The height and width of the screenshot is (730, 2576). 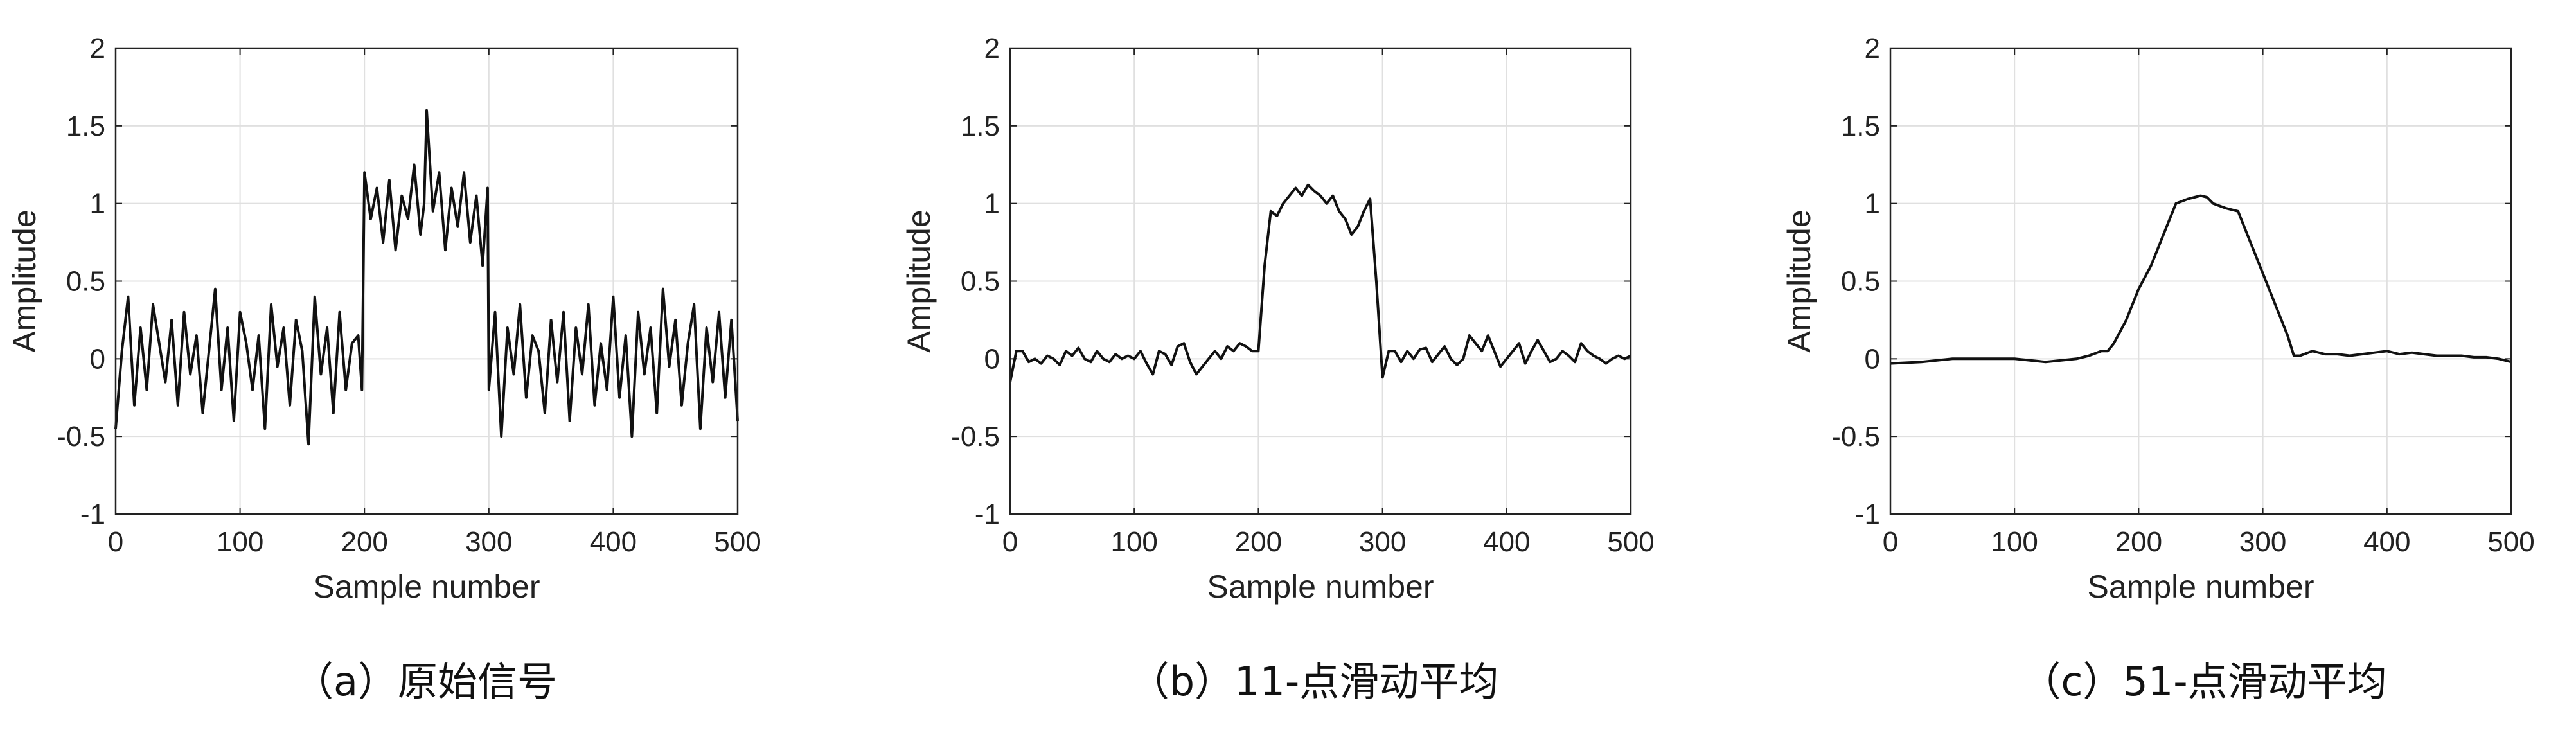 What do you see at coordinates (2204, 681) in the screenshot?
I see `caption-c: （c）51-点滑动平均` at bounding box center [2204, 681].